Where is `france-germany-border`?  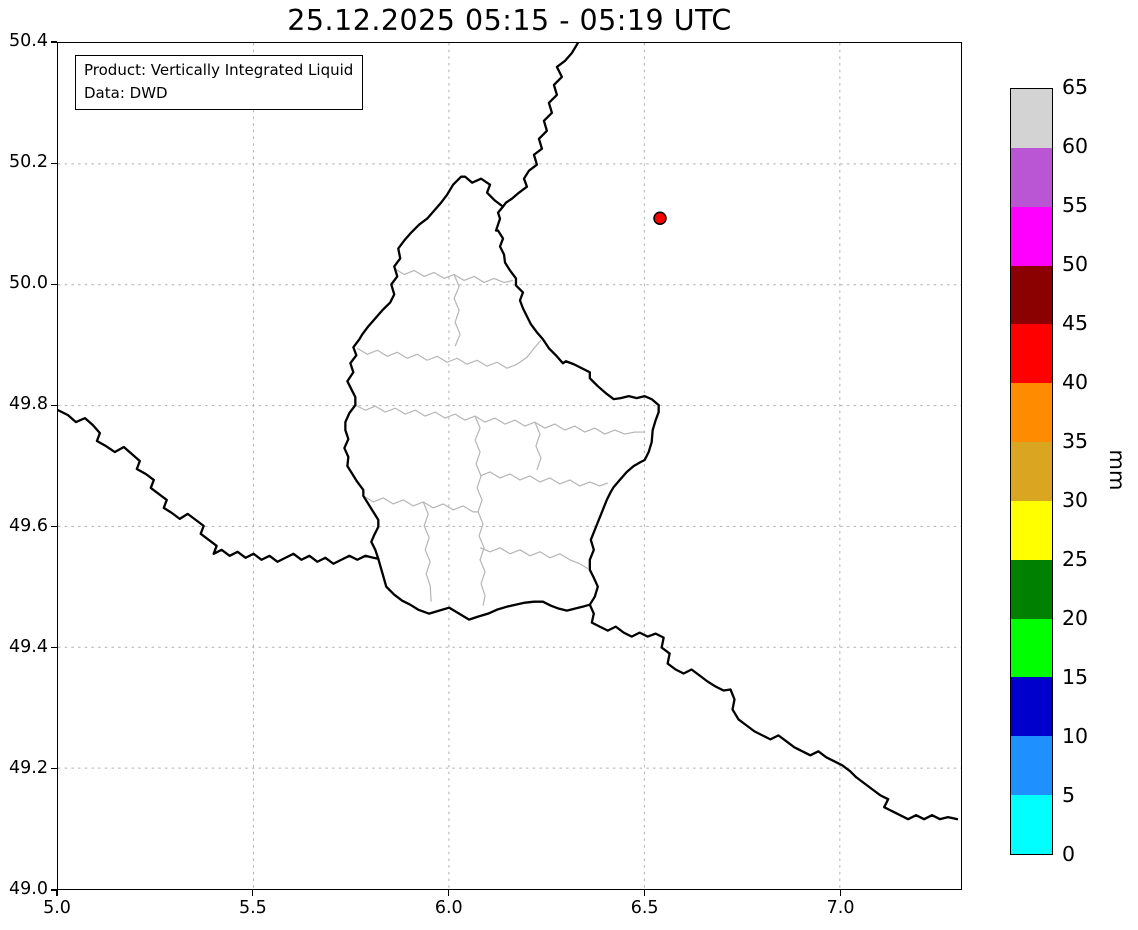
france-germany-border is located at coordinates (773, 712).